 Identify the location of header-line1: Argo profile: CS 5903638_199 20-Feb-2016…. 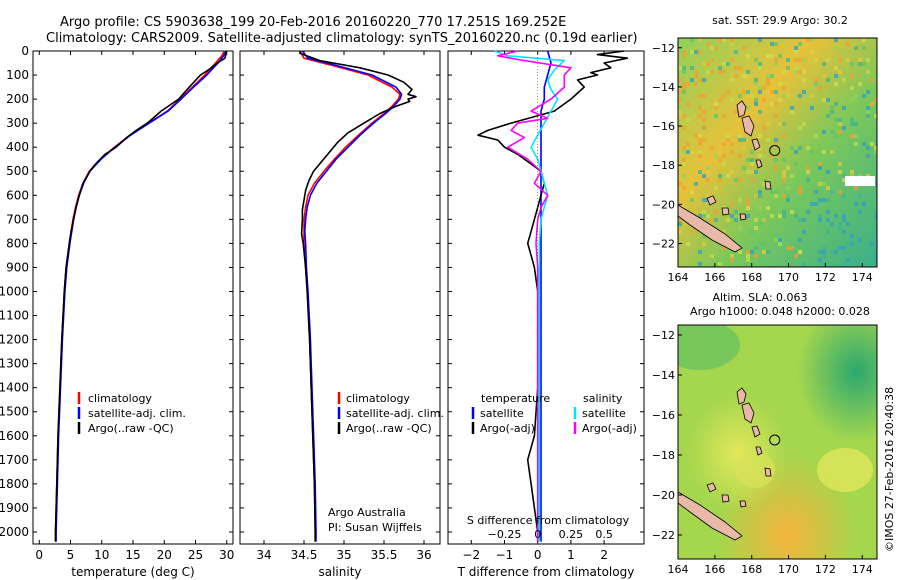
(313, 22).